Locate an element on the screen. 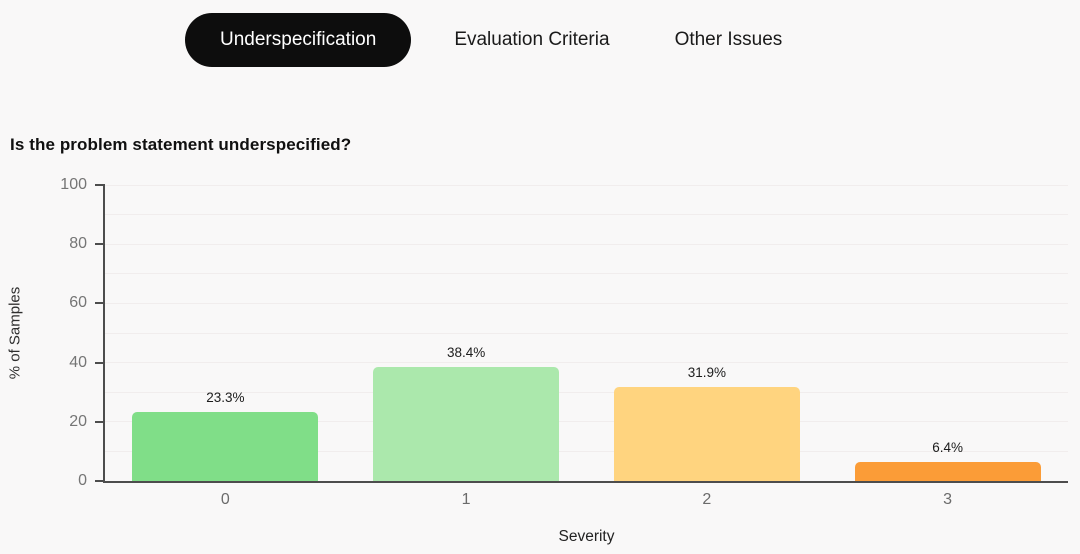 The width and height of the screenshot is (1080, 554). x-axis-tick-label: 2 is located at coordinates (707, 499).